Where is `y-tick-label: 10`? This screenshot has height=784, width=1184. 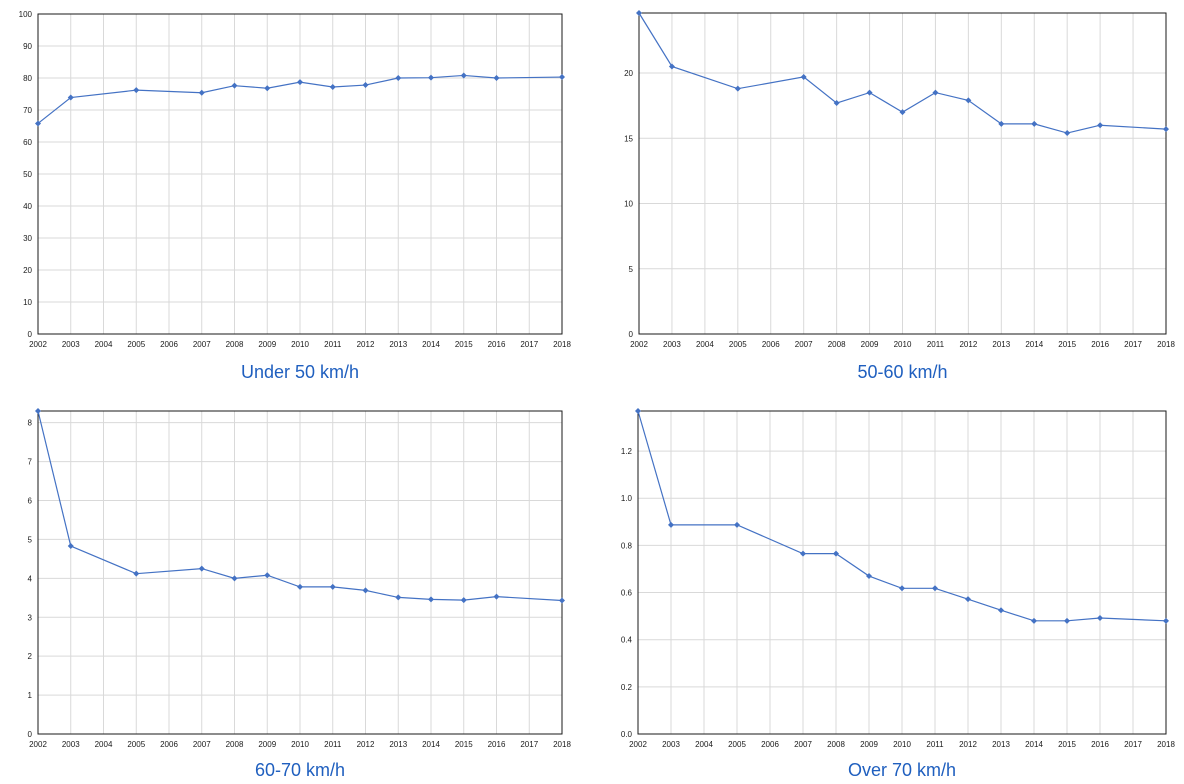
y-tick-label: 10 is located at coordinates (27, 302).